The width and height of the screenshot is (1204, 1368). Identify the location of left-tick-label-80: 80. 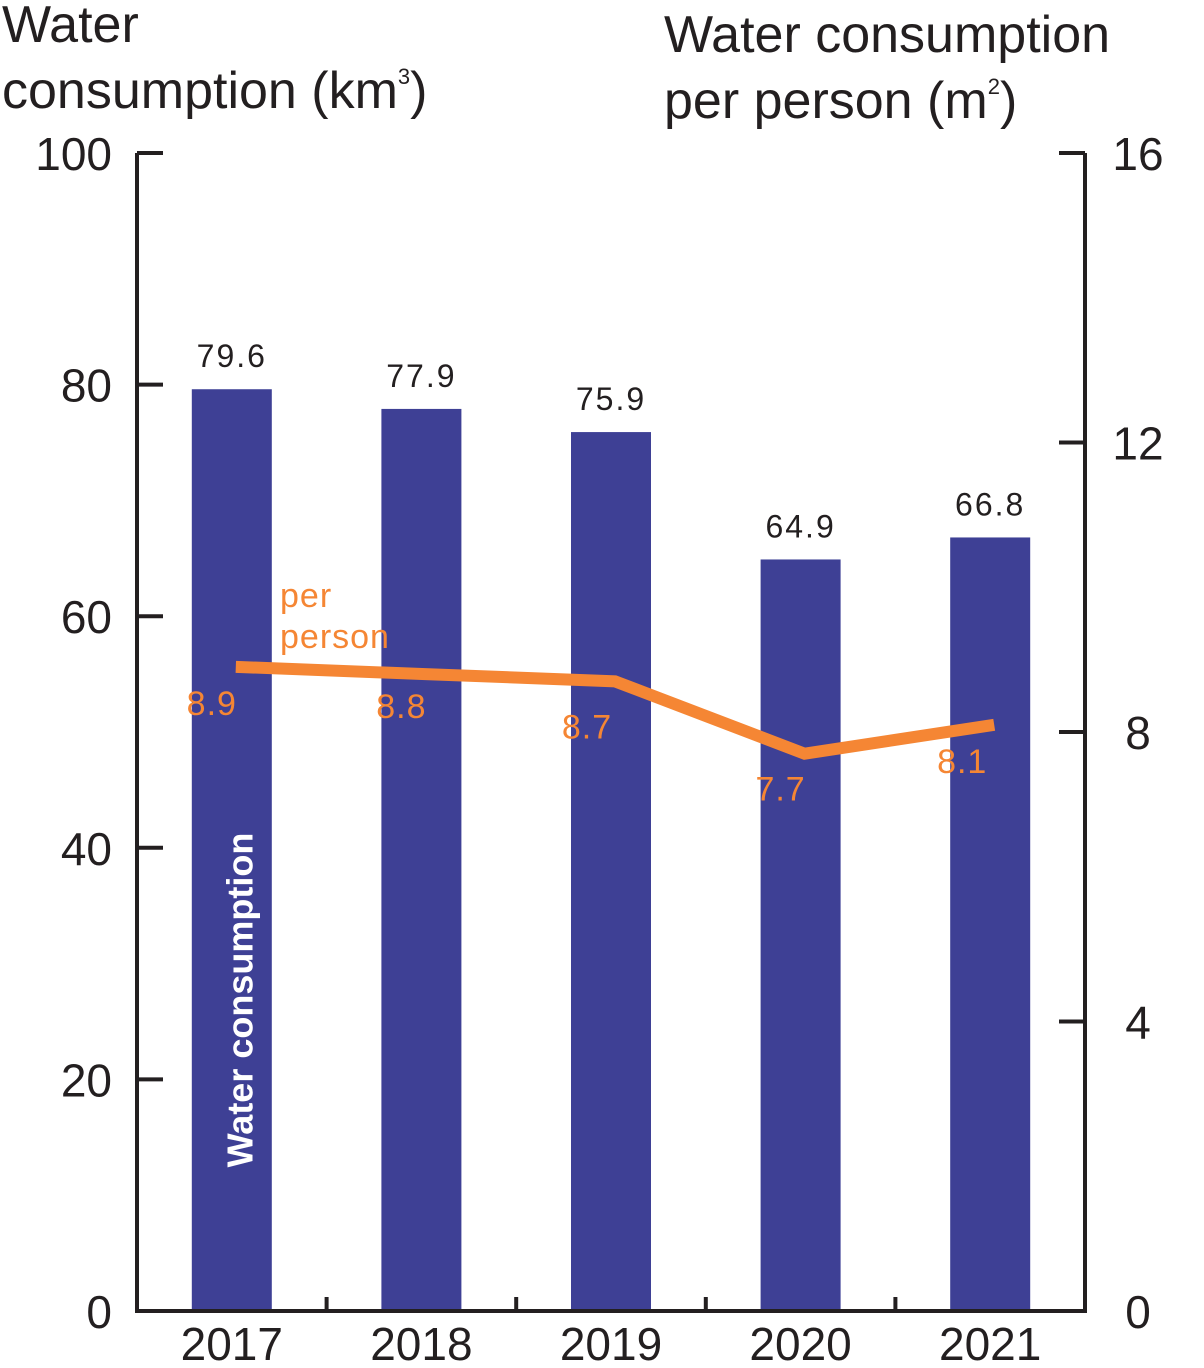
(86, 386).